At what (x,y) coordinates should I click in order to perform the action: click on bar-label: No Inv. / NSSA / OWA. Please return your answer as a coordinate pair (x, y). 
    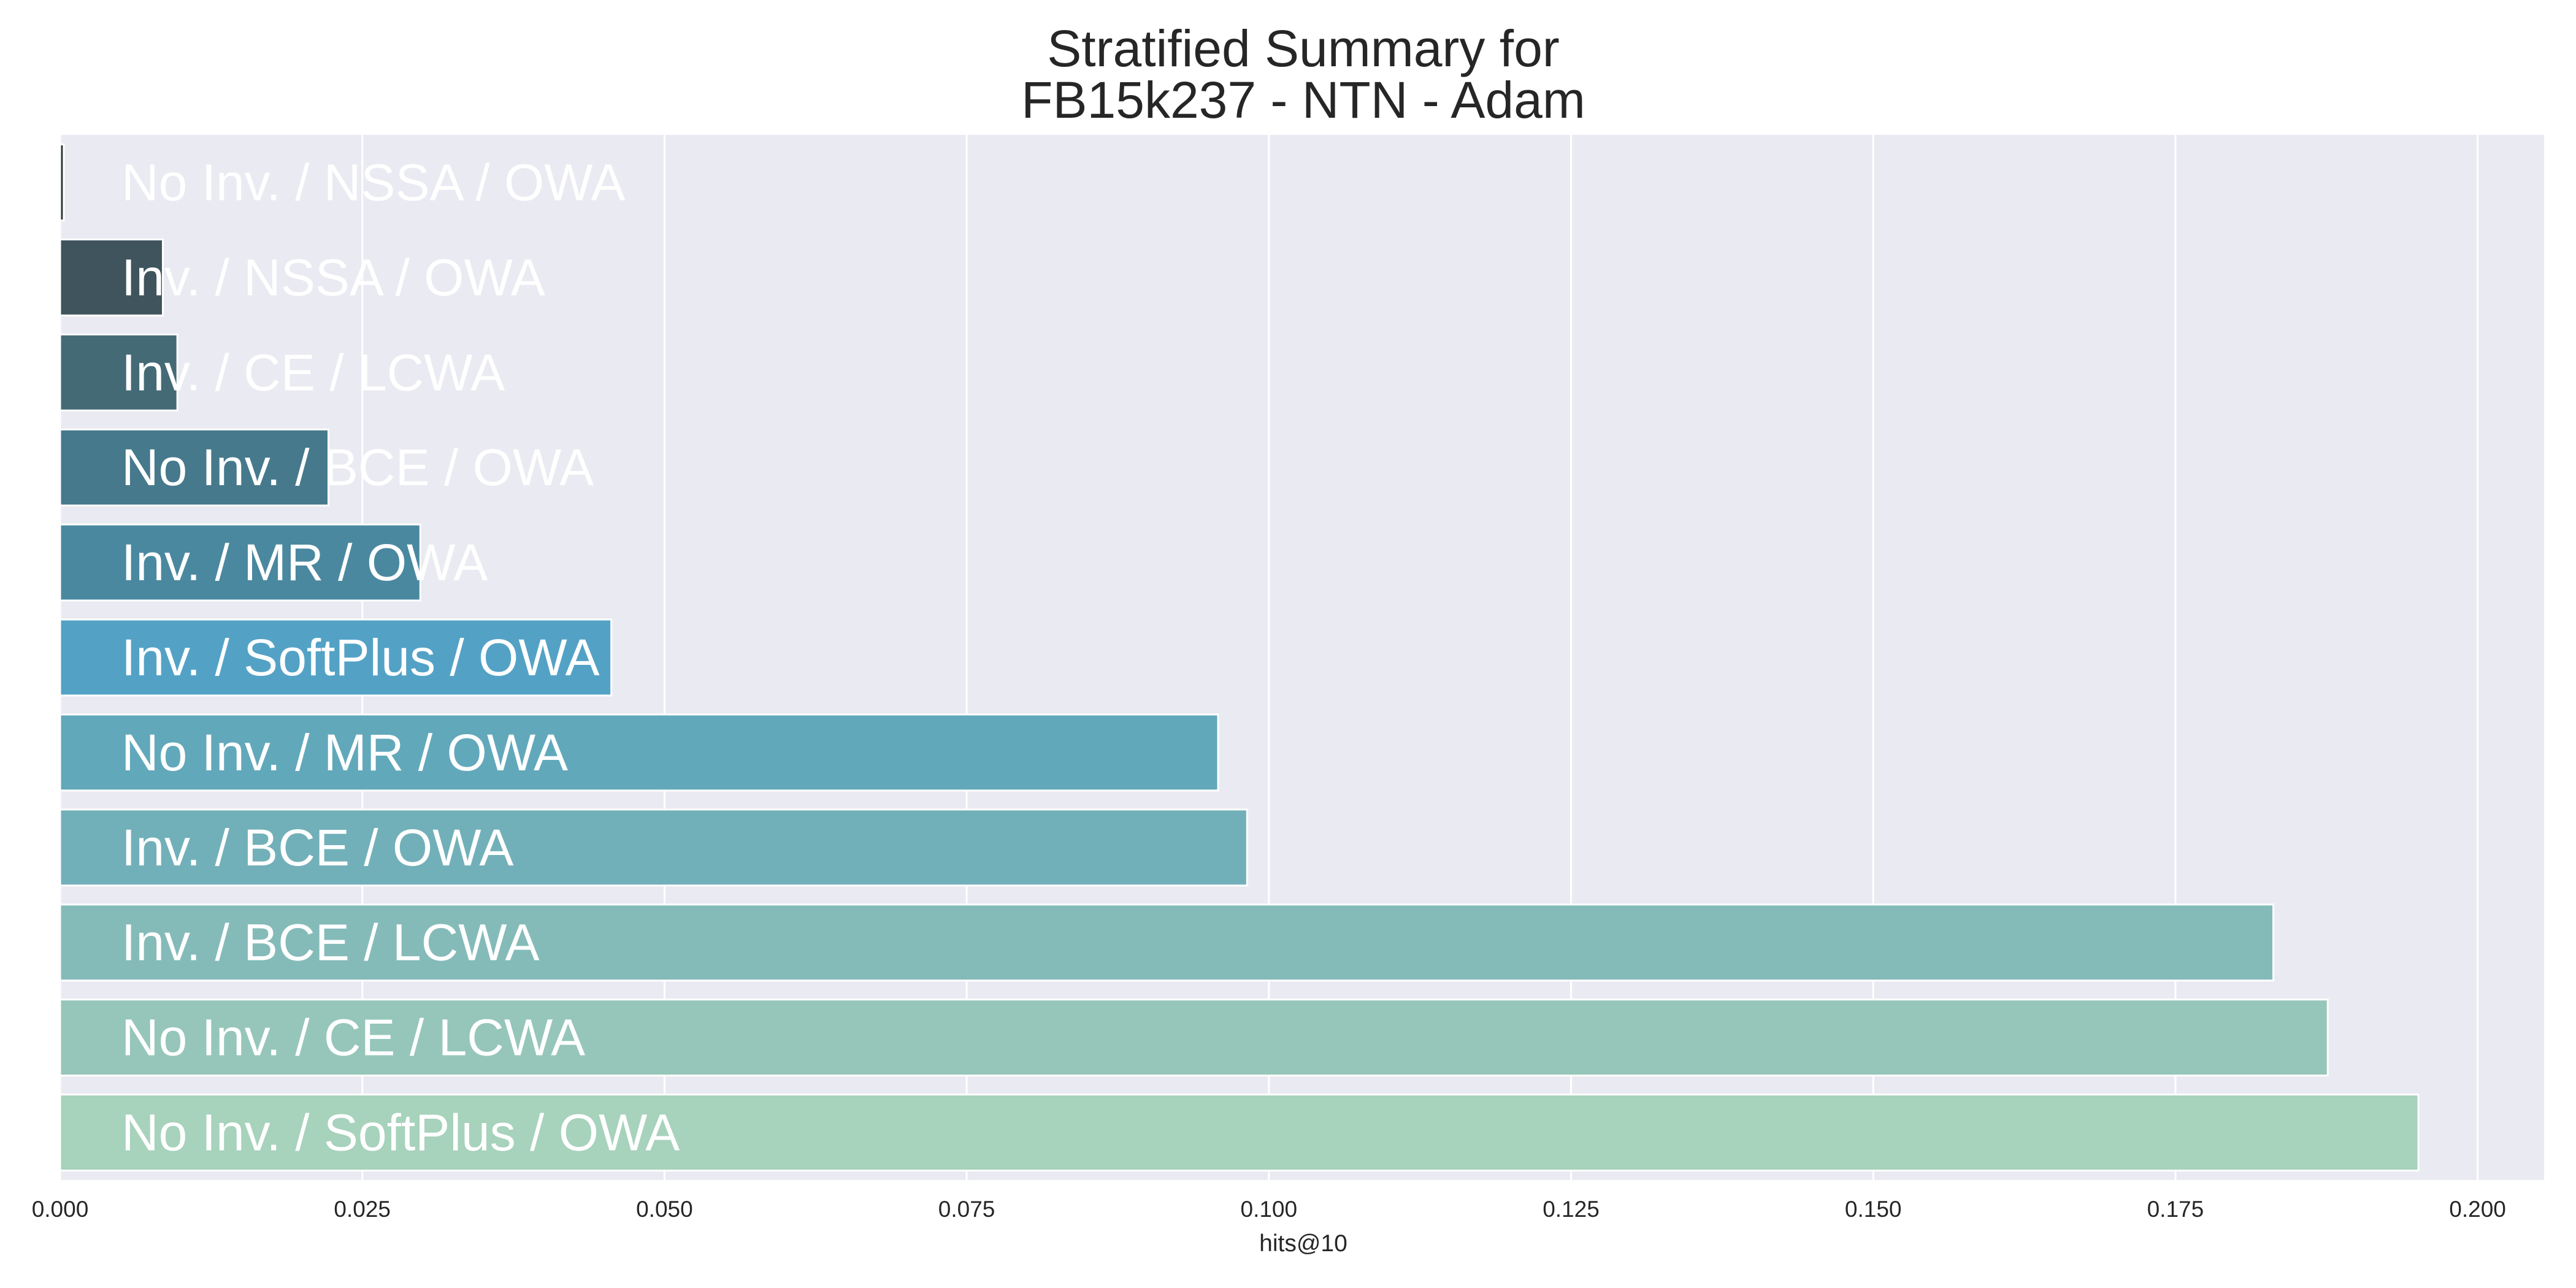
    Looking at the image, I should click on (373, 182).